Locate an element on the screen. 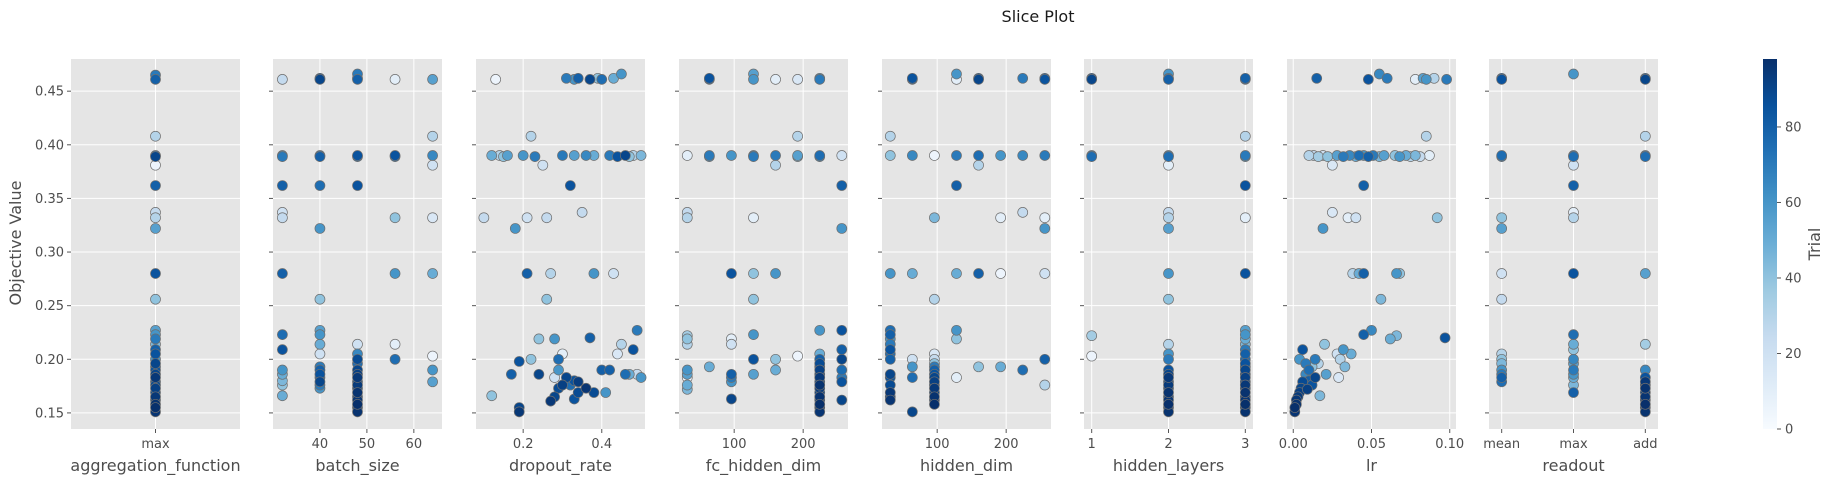 The image size is (1834, 483). colorbar: Trial 0 20 40 60 80 is located at coordinates (1793, 248).